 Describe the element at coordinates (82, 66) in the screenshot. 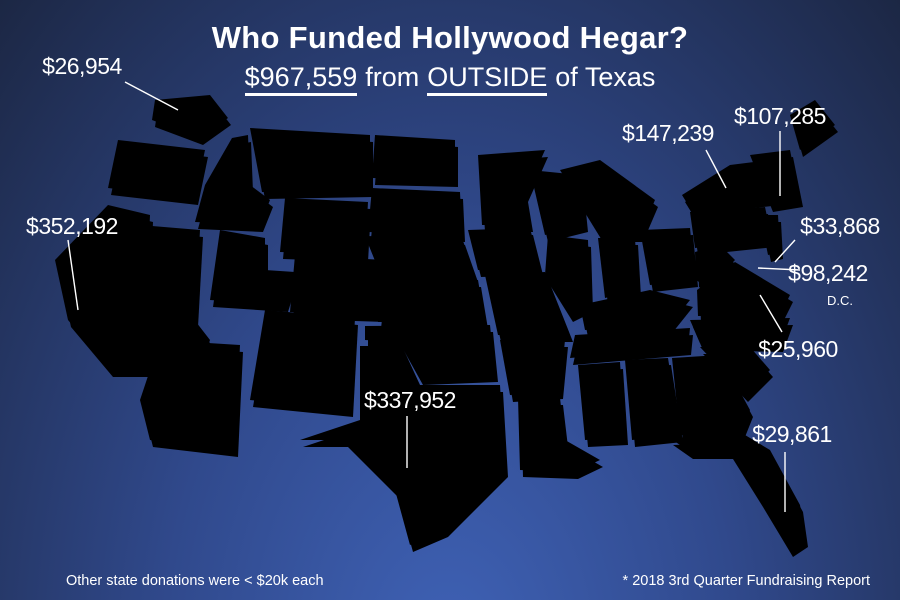

I see `amount-label: $26,954` at that location.